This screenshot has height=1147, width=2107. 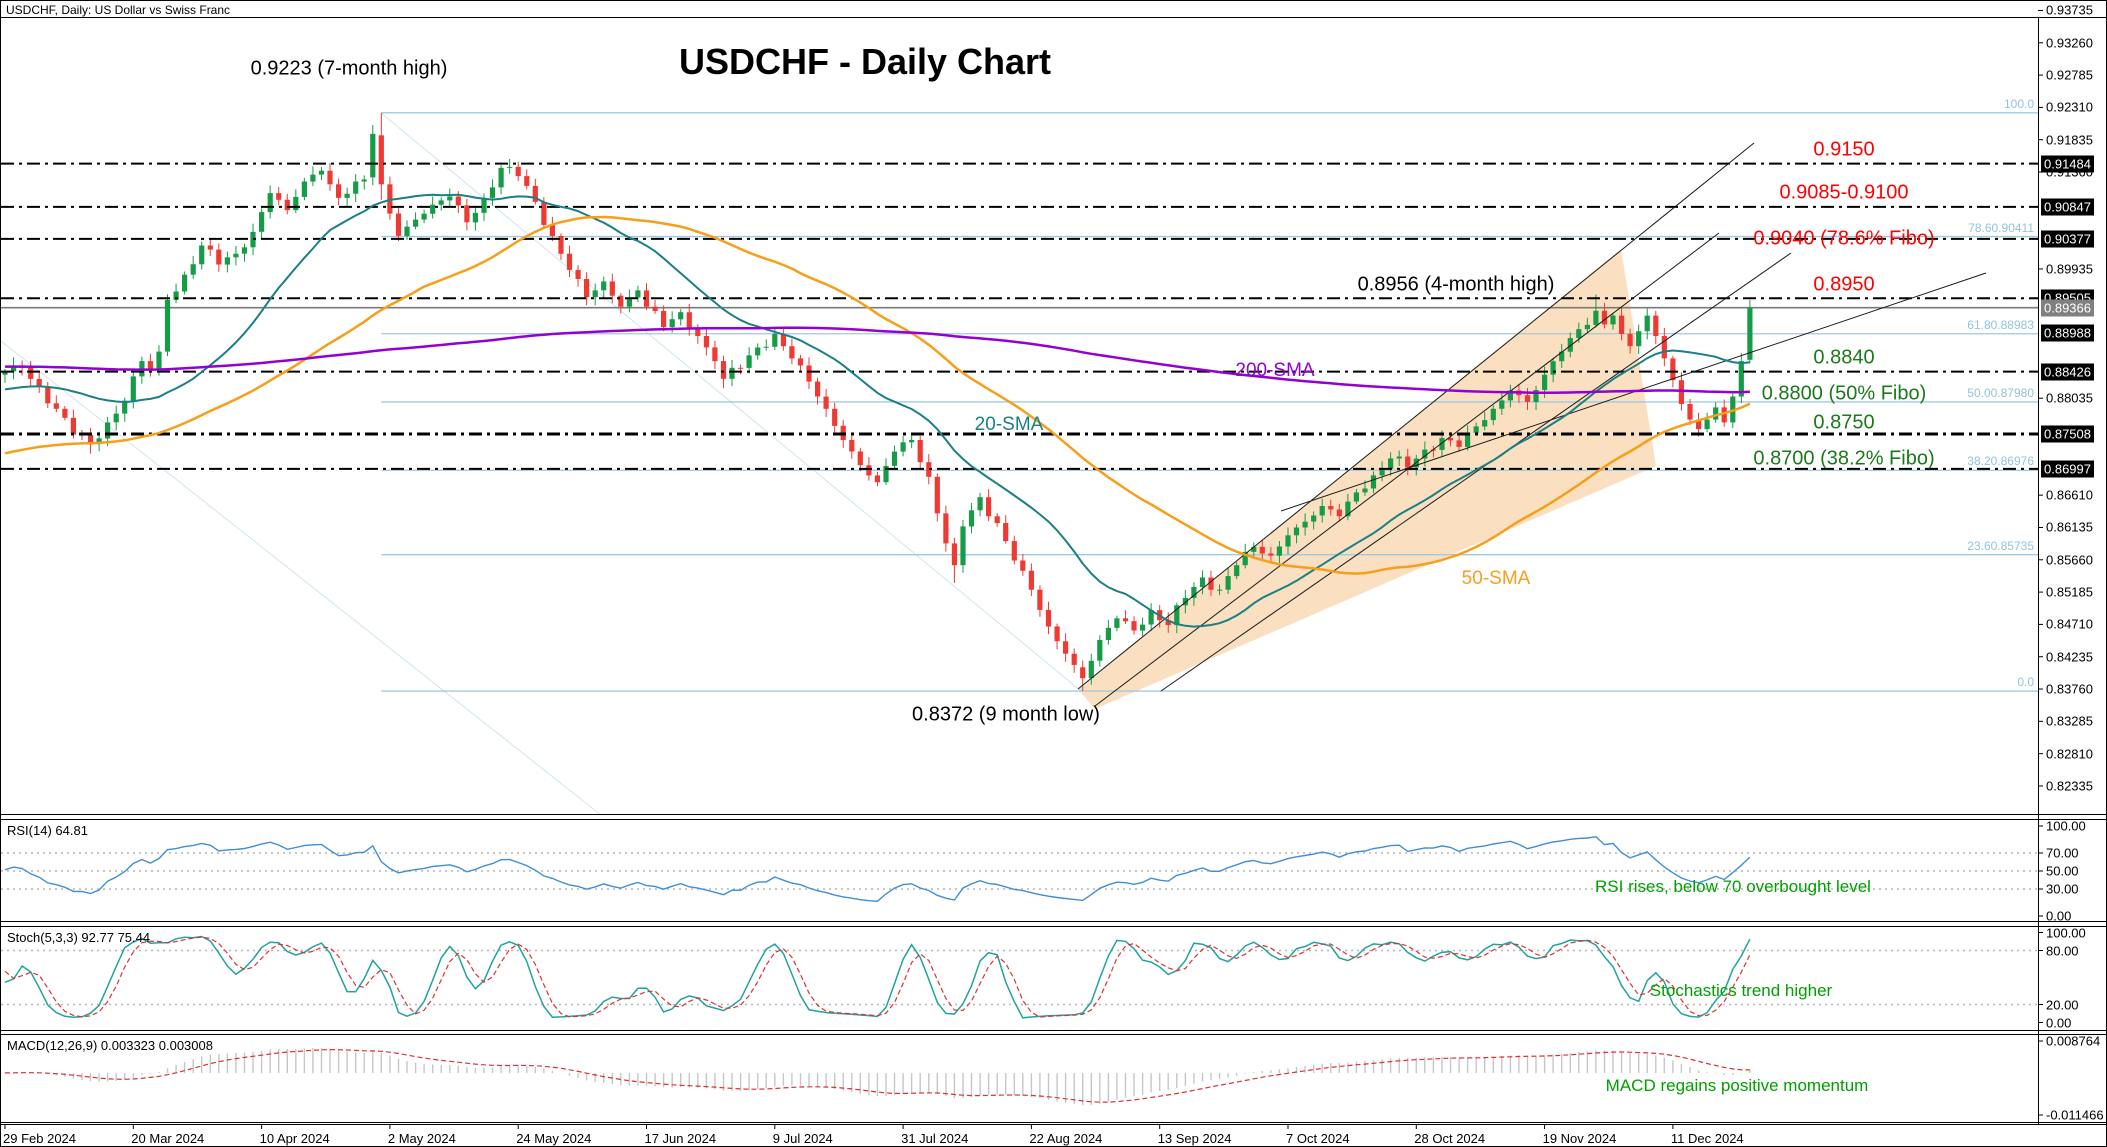 What do you see at coordinates (2069, 754) in the screenshot?
I see `price-axis-0.82810: 0.82810` at bounding box center [2069, 754].